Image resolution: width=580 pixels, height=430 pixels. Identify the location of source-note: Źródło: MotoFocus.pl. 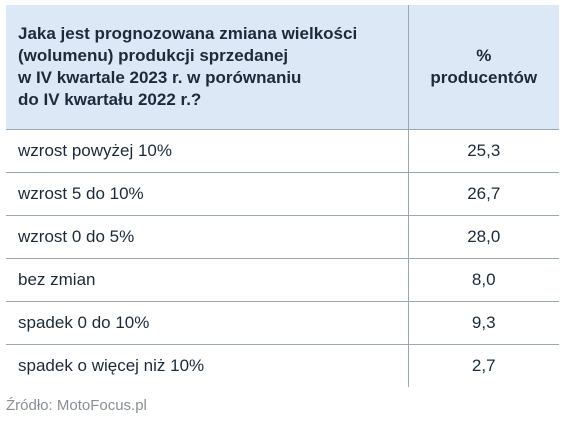
(76, 405).